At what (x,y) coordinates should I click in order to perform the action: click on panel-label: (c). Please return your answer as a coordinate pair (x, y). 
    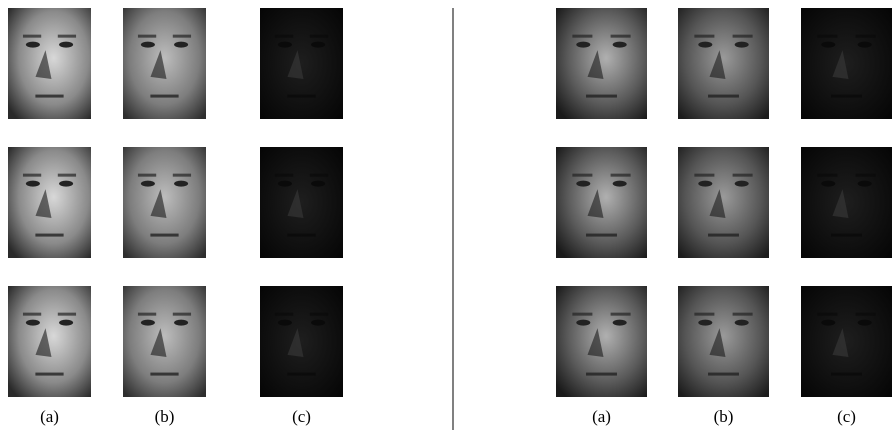
    Looking at the image, I should click on (846, 416).